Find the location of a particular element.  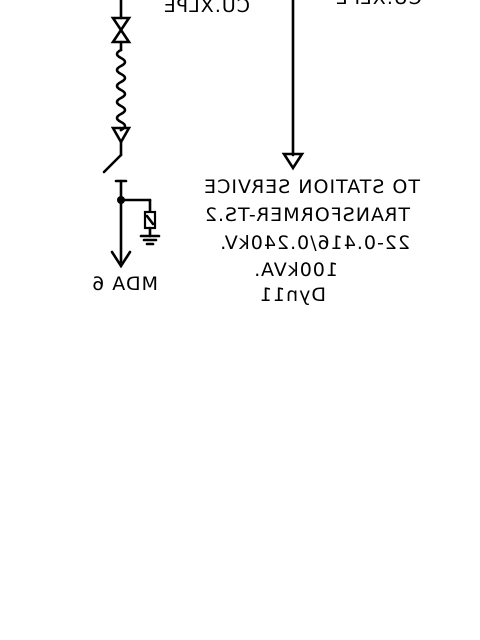

ts-line-5: Dyn11 is located at coordinates (292, 295).